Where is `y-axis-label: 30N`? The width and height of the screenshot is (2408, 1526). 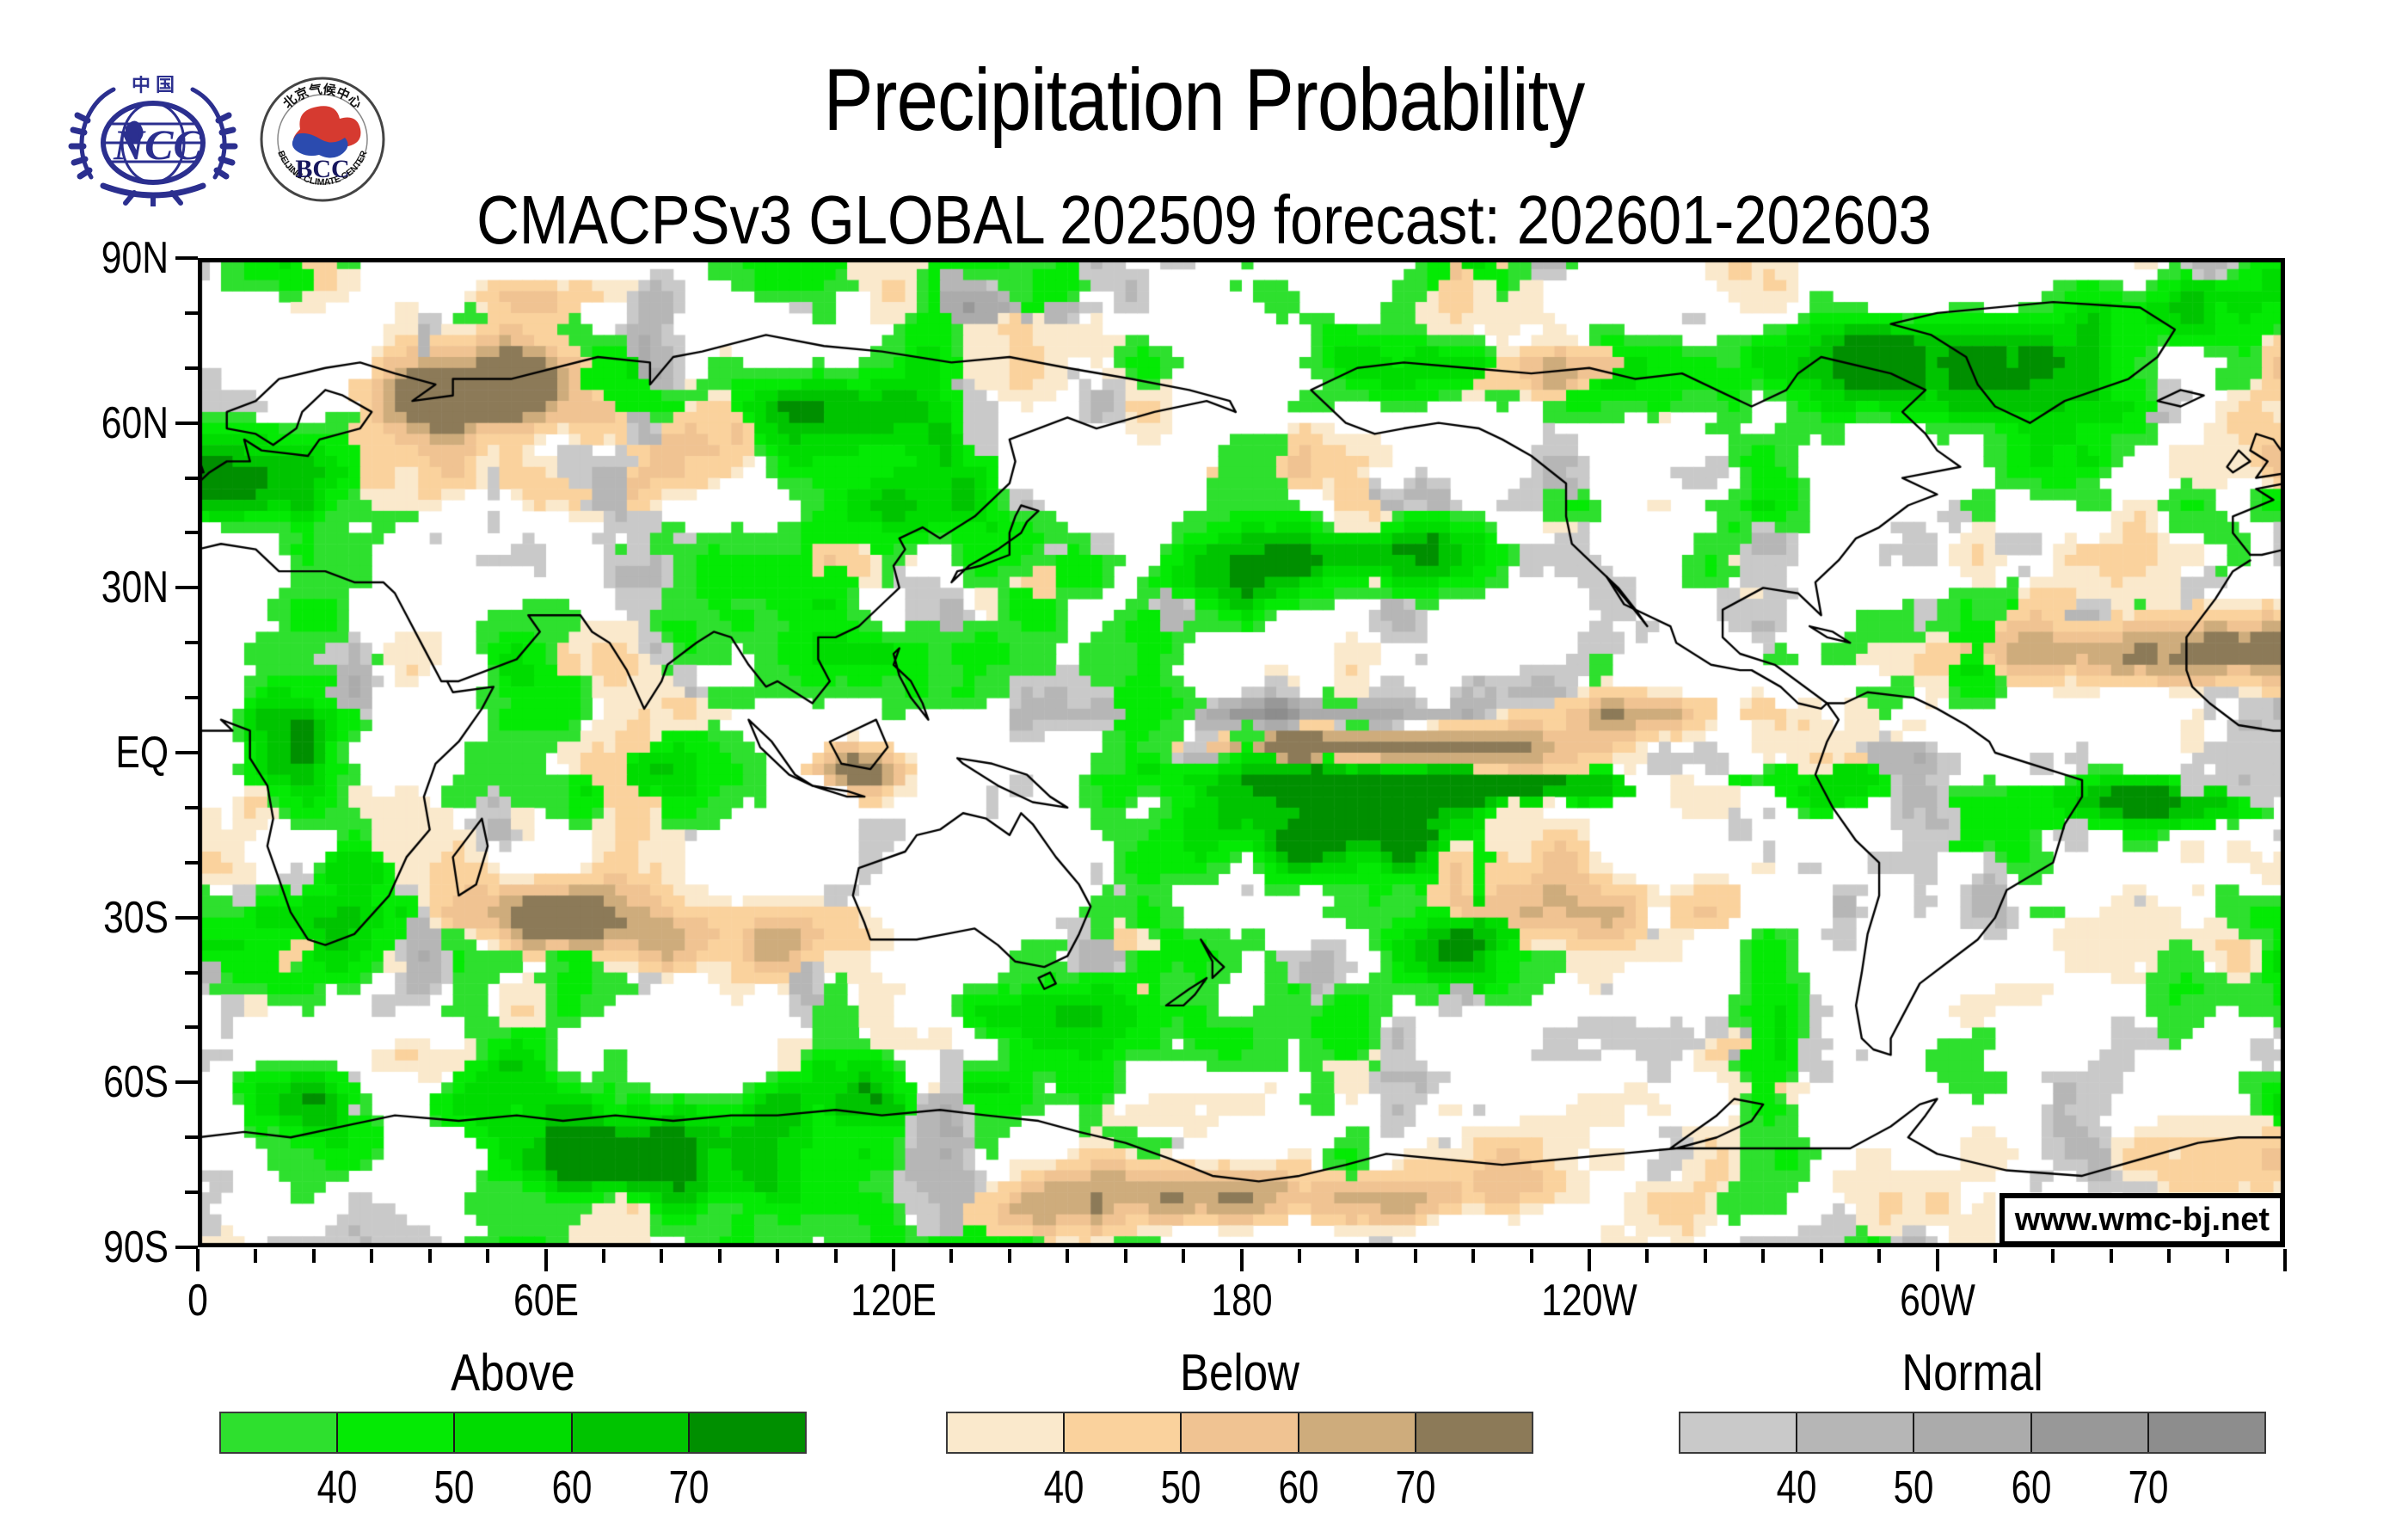
y-axis-label: 30N is located at coordinates (135, 588).